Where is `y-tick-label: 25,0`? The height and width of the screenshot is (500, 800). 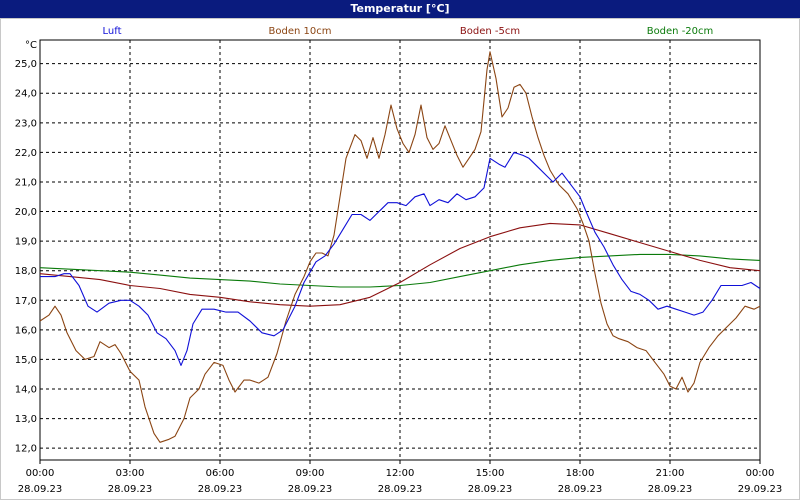 y-tick-label: 25,0 is located at coordinates (26, 64).